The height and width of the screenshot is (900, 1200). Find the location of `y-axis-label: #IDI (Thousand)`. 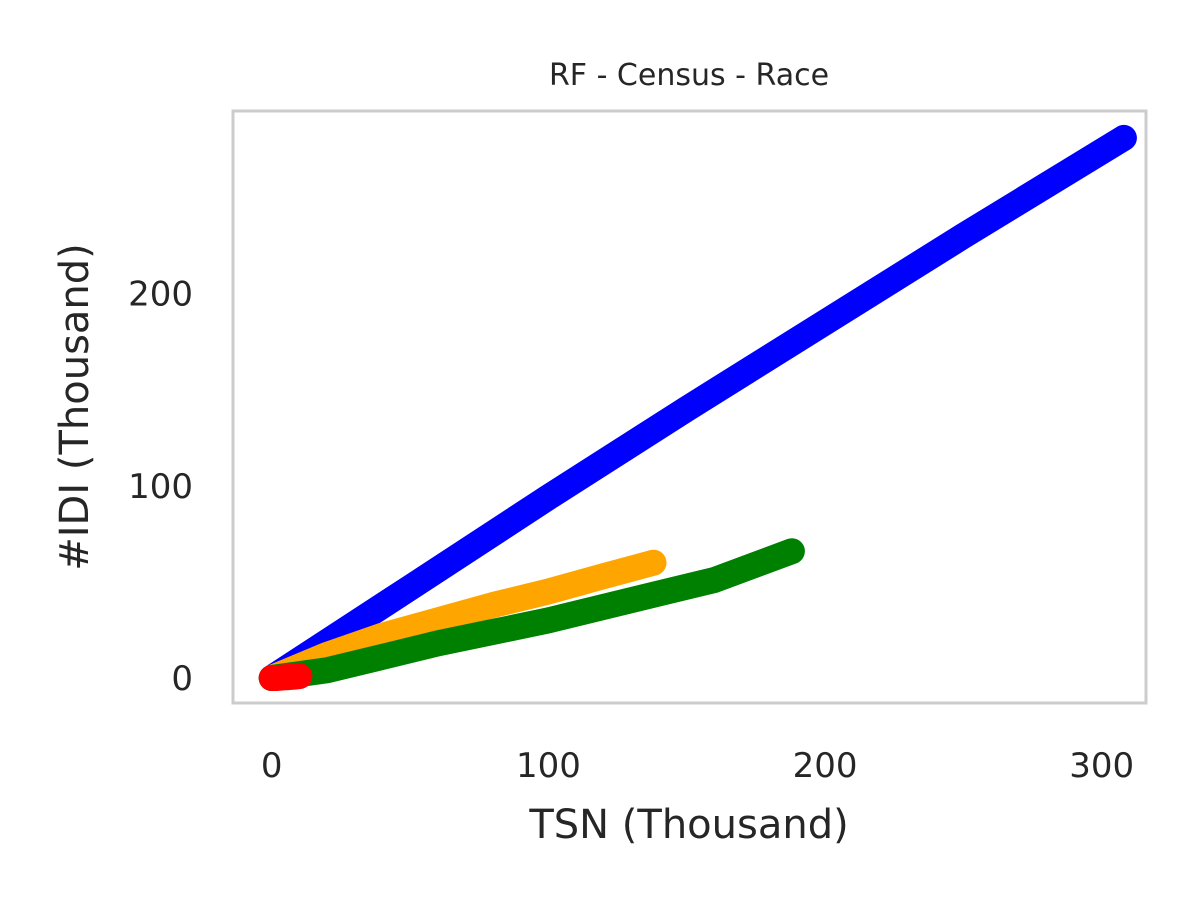

y-axis-label: #IDI (Thousand) is located at coordinates (75, 407).